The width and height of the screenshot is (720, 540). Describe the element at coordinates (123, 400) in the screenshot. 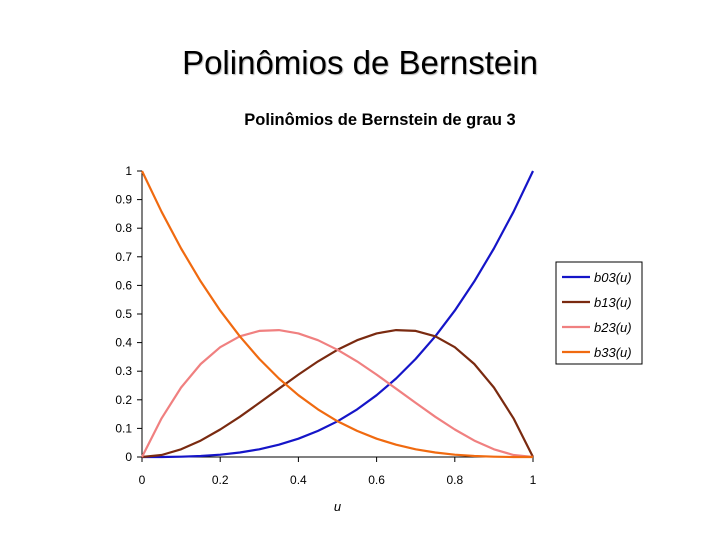

I see `y-tick-label: 0.2` at that location.